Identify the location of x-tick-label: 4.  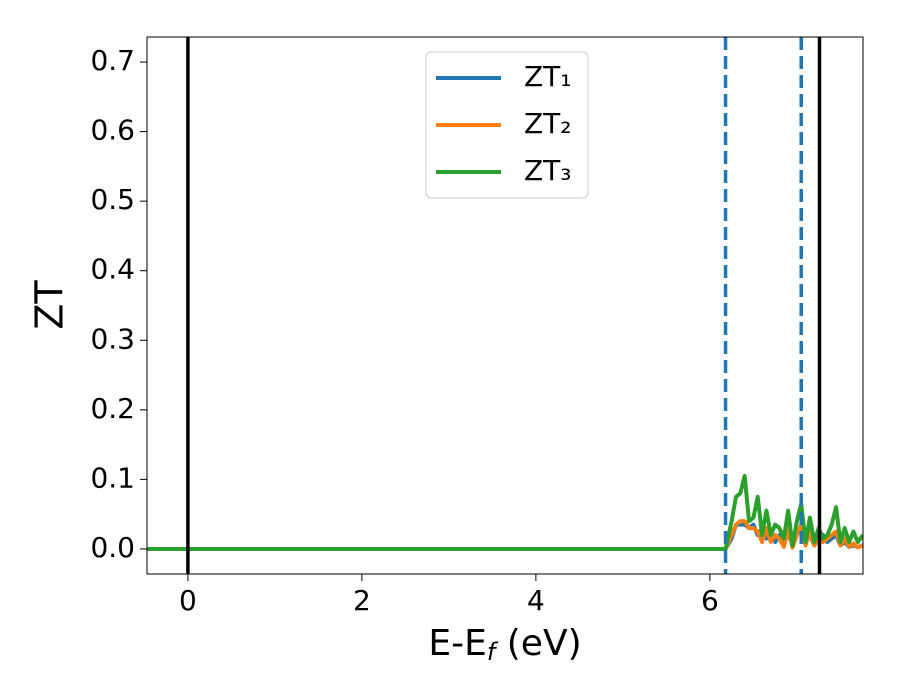
(536, 600).